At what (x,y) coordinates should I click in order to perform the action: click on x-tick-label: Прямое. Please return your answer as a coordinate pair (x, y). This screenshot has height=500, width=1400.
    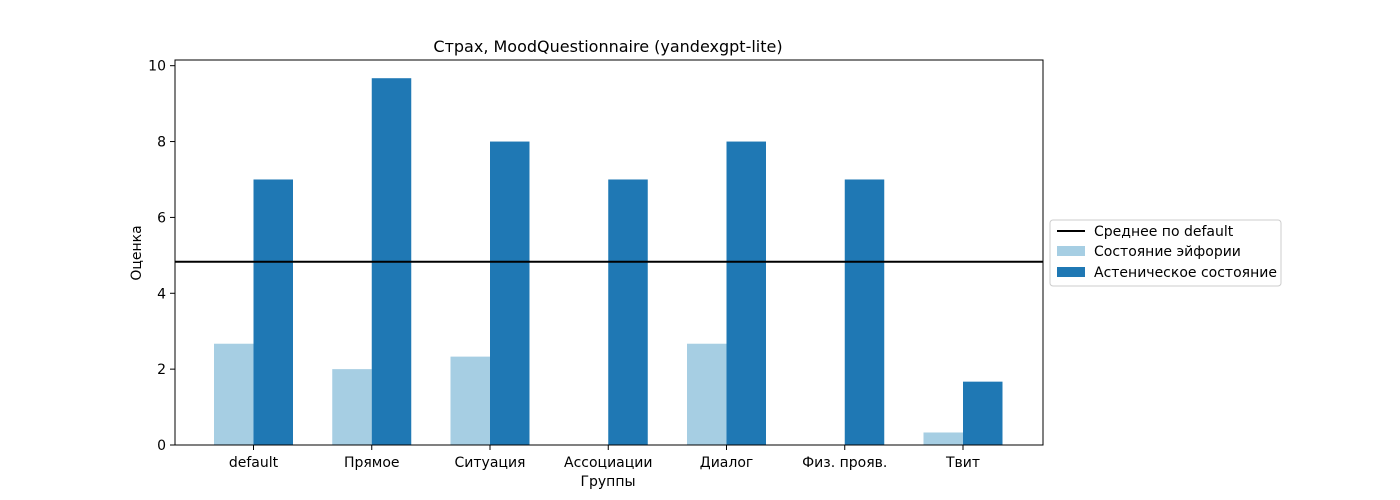
    Looking at the image, I should click on (372, 463).